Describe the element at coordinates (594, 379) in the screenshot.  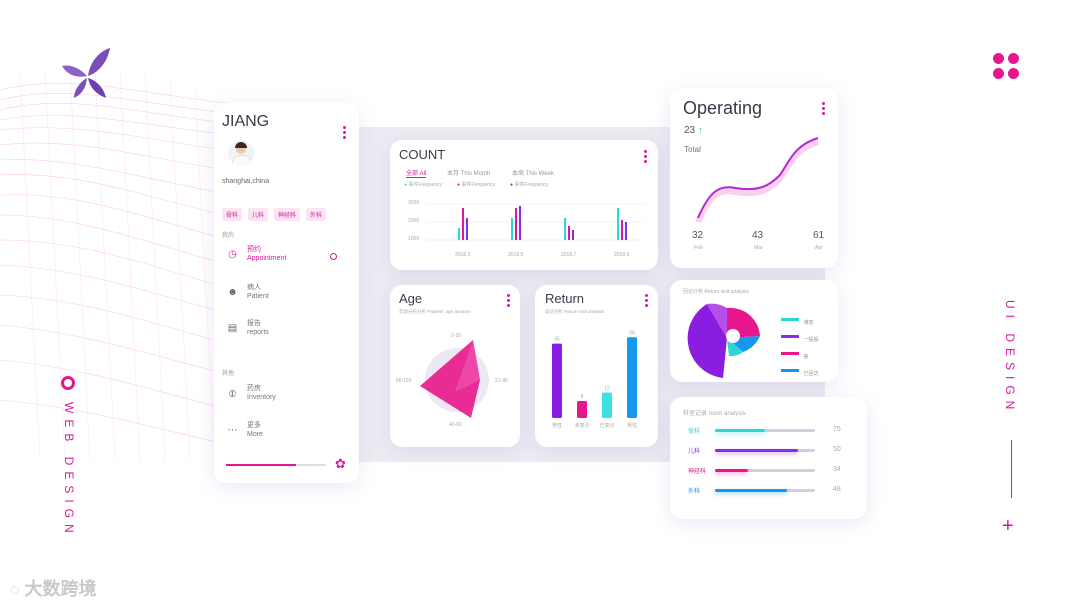
I see `return-bar-chart: 35 男性 8 未复诊 12 已复诊 38 男性` at that location.